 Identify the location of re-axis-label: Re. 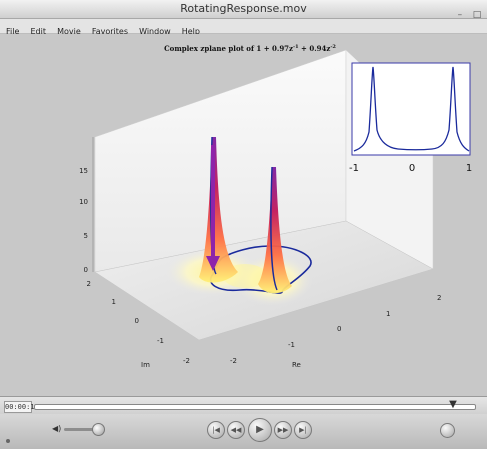
(296, 365).